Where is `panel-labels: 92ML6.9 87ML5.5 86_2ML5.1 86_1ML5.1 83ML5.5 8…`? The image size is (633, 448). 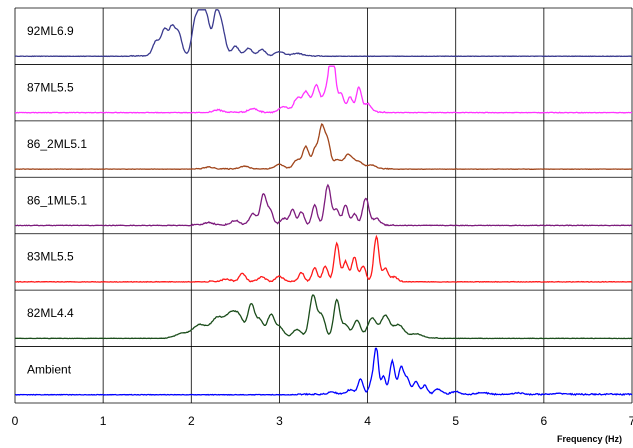
panel-labels: 92ML6.9 87ML5.5 86_2ML5.1 86_1ML5.1 83ML5.5 8… is located at coordinates (57, 200).